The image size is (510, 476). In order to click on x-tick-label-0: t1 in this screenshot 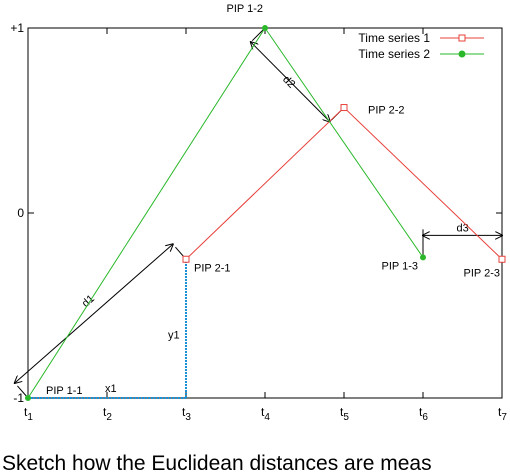, I will do `click(28, 414)`.